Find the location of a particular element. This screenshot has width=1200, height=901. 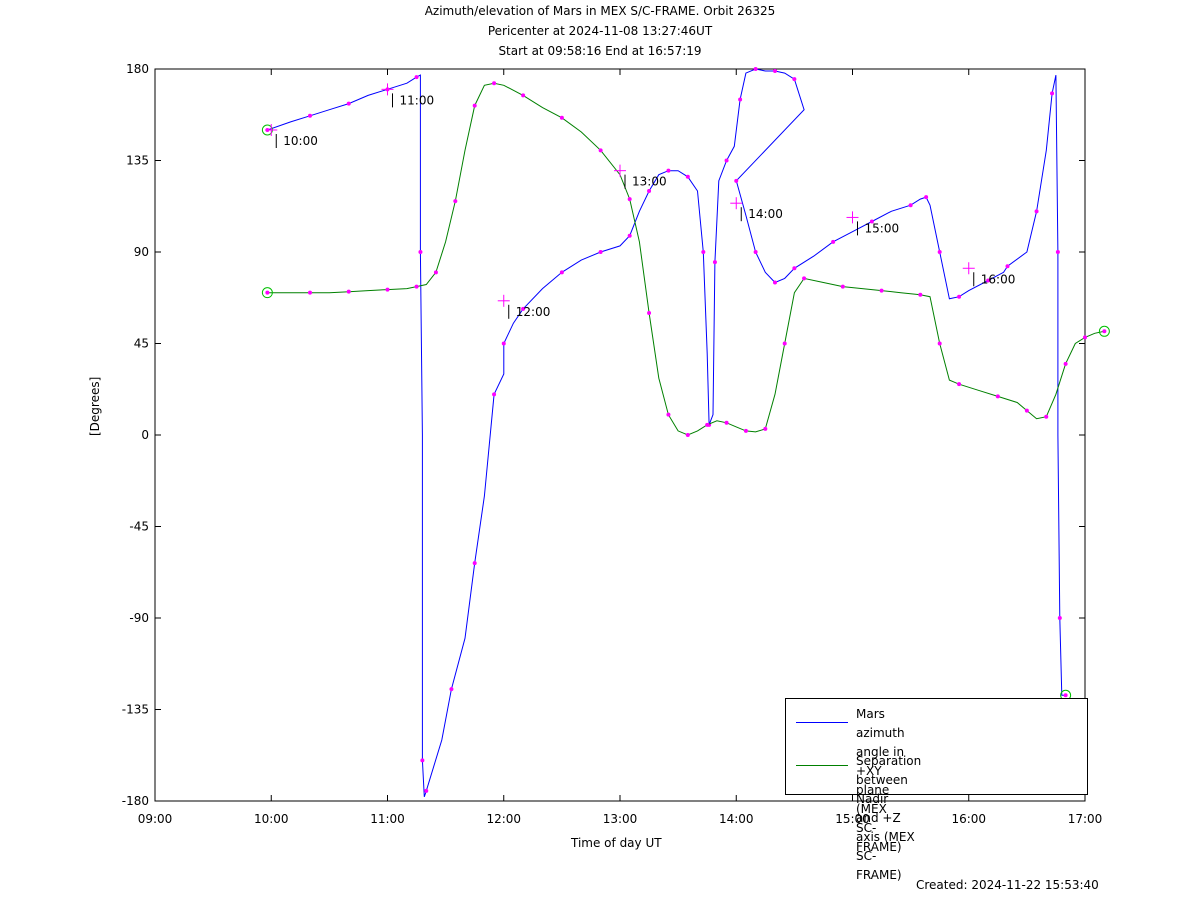

x-tick-label: 11:00 is located at coordinates (387, 819).